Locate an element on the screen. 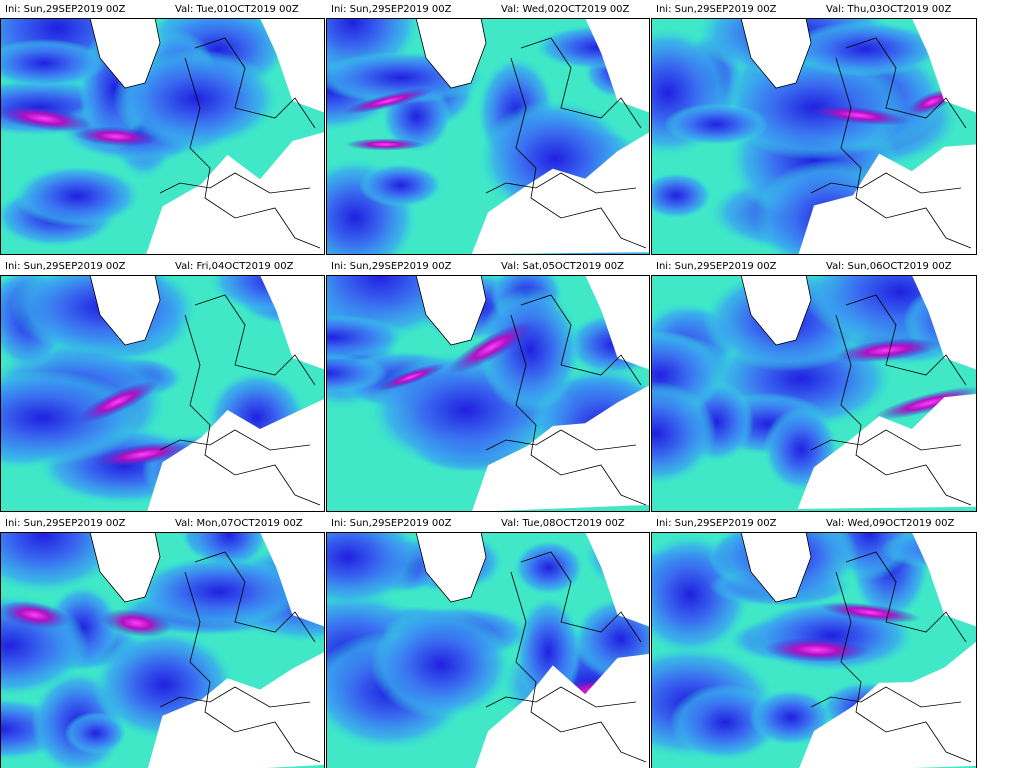  valid-time: Val: Sat,05OCT2019 00Z is located at coordinates (562, 266).